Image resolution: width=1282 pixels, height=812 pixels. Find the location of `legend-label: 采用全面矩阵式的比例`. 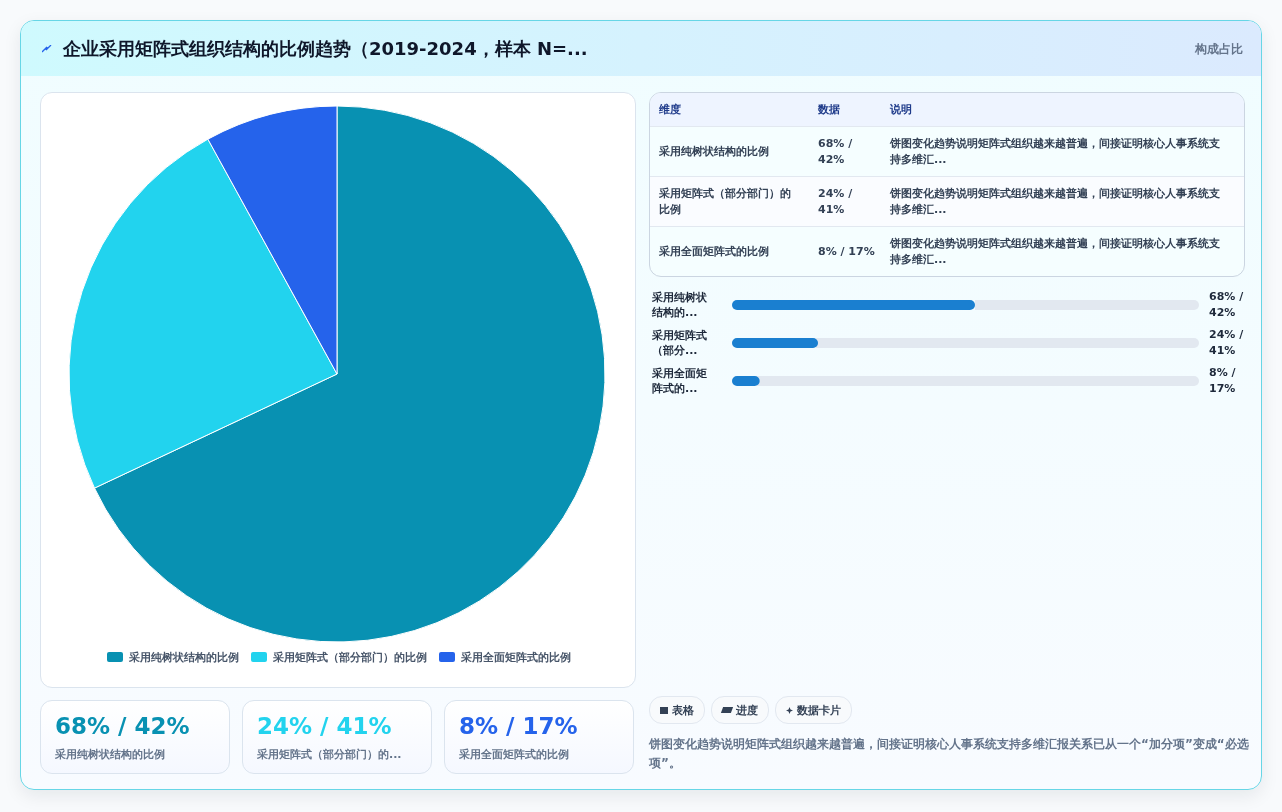

legend-label: 采用全面矩阵式的比例 is located at coordinates (515, 657).